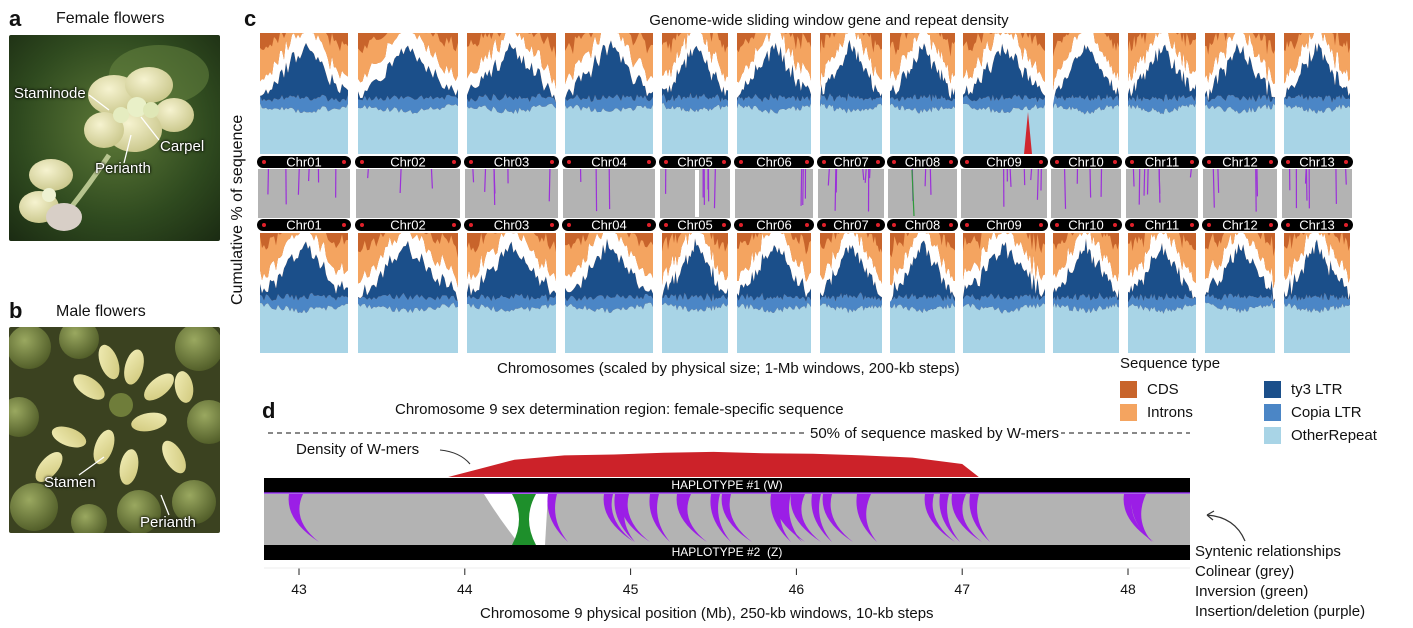 This screenshot has width=1413, height=628. What do you see at coordinates (465, 582) in the screenshot?
I see `x-tick-44: 44` at bounding box center [465, 582].